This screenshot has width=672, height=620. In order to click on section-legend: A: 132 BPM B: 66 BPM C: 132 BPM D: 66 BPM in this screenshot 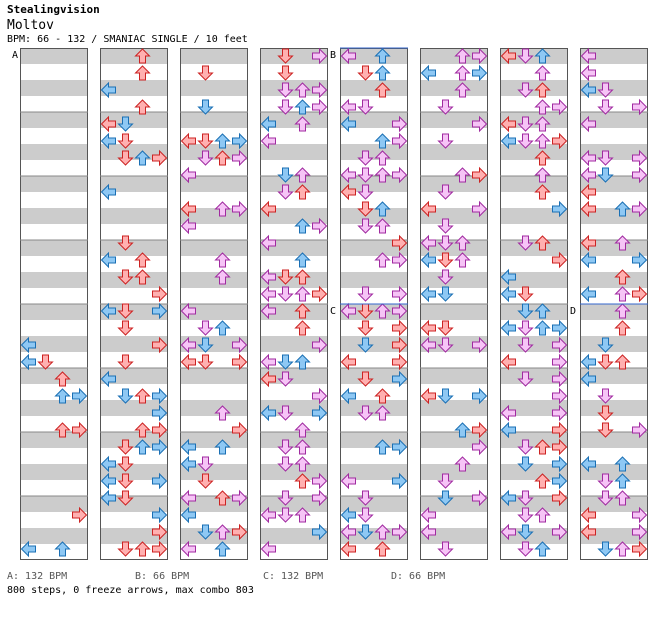, I will do `click(263, 576)`.